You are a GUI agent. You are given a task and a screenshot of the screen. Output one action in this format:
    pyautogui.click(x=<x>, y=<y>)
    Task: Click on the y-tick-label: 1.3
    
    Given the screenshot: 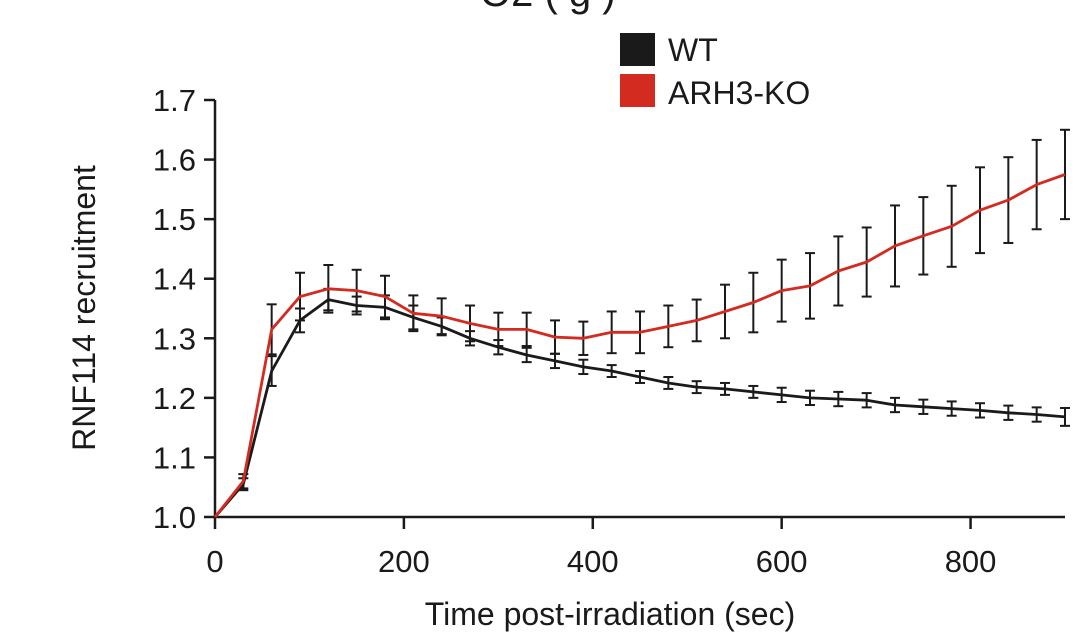 What is the action you would take?
    pyautogui.click(x=174, y=338)
    